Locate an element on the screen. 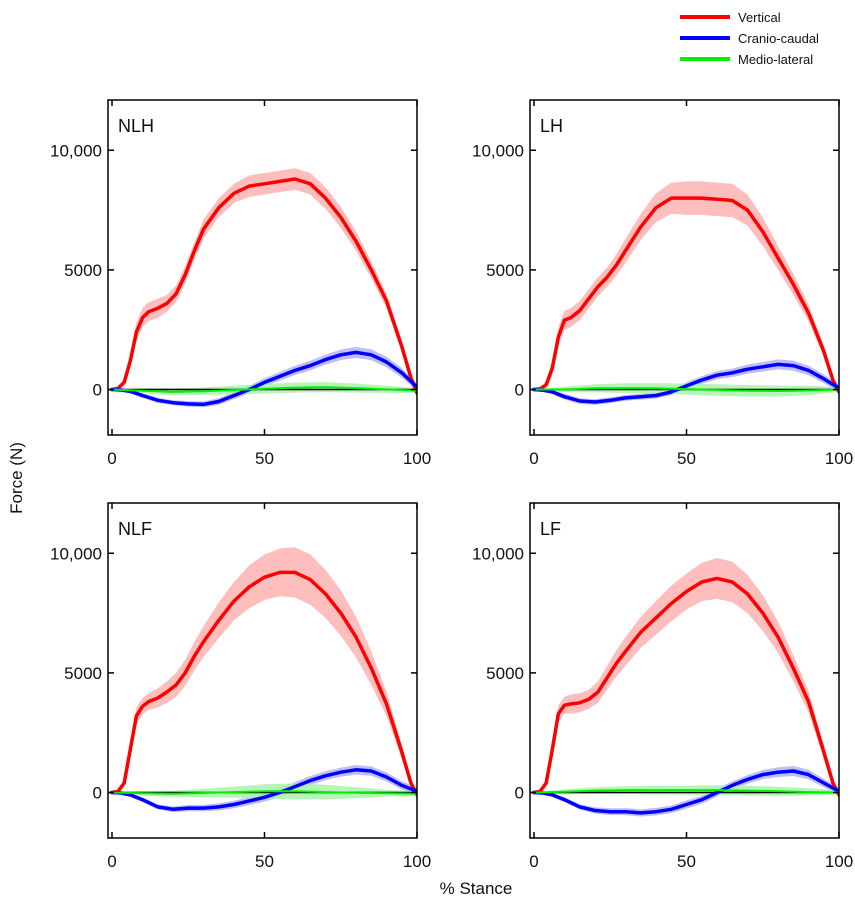 This screenshot has height=907, width=855. panel-label: LF is located at coordinates (550, 529).